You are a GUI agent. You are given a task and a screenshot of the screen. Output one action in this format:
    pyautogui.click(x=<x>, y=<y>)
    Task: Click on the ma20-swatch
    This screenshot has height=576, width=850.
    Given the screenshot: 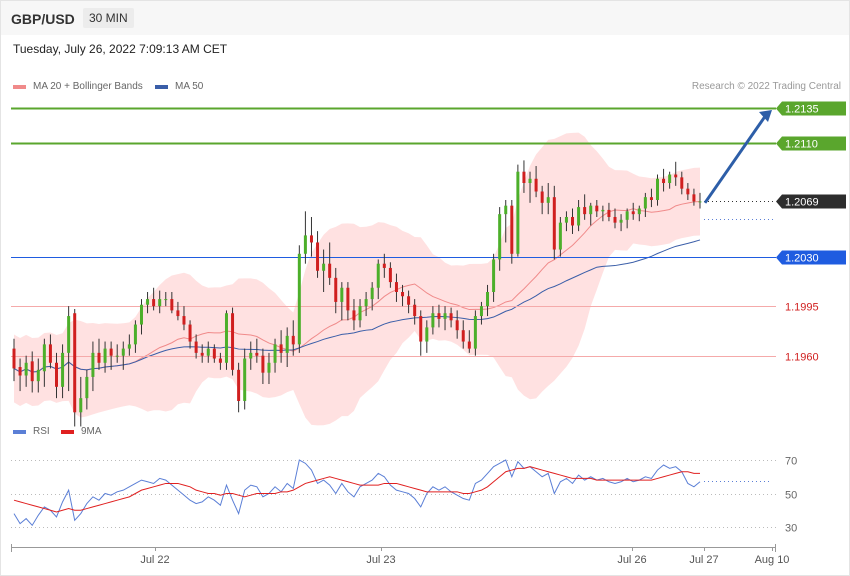 What is the action you would take?
    pyautogui.click(x=19, y=86)
    